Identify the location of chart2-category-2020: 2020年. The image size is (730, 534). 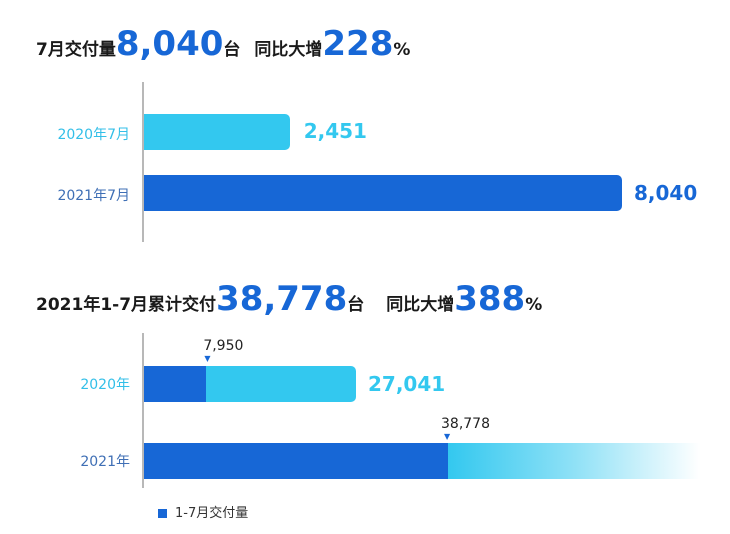
(105, 385).